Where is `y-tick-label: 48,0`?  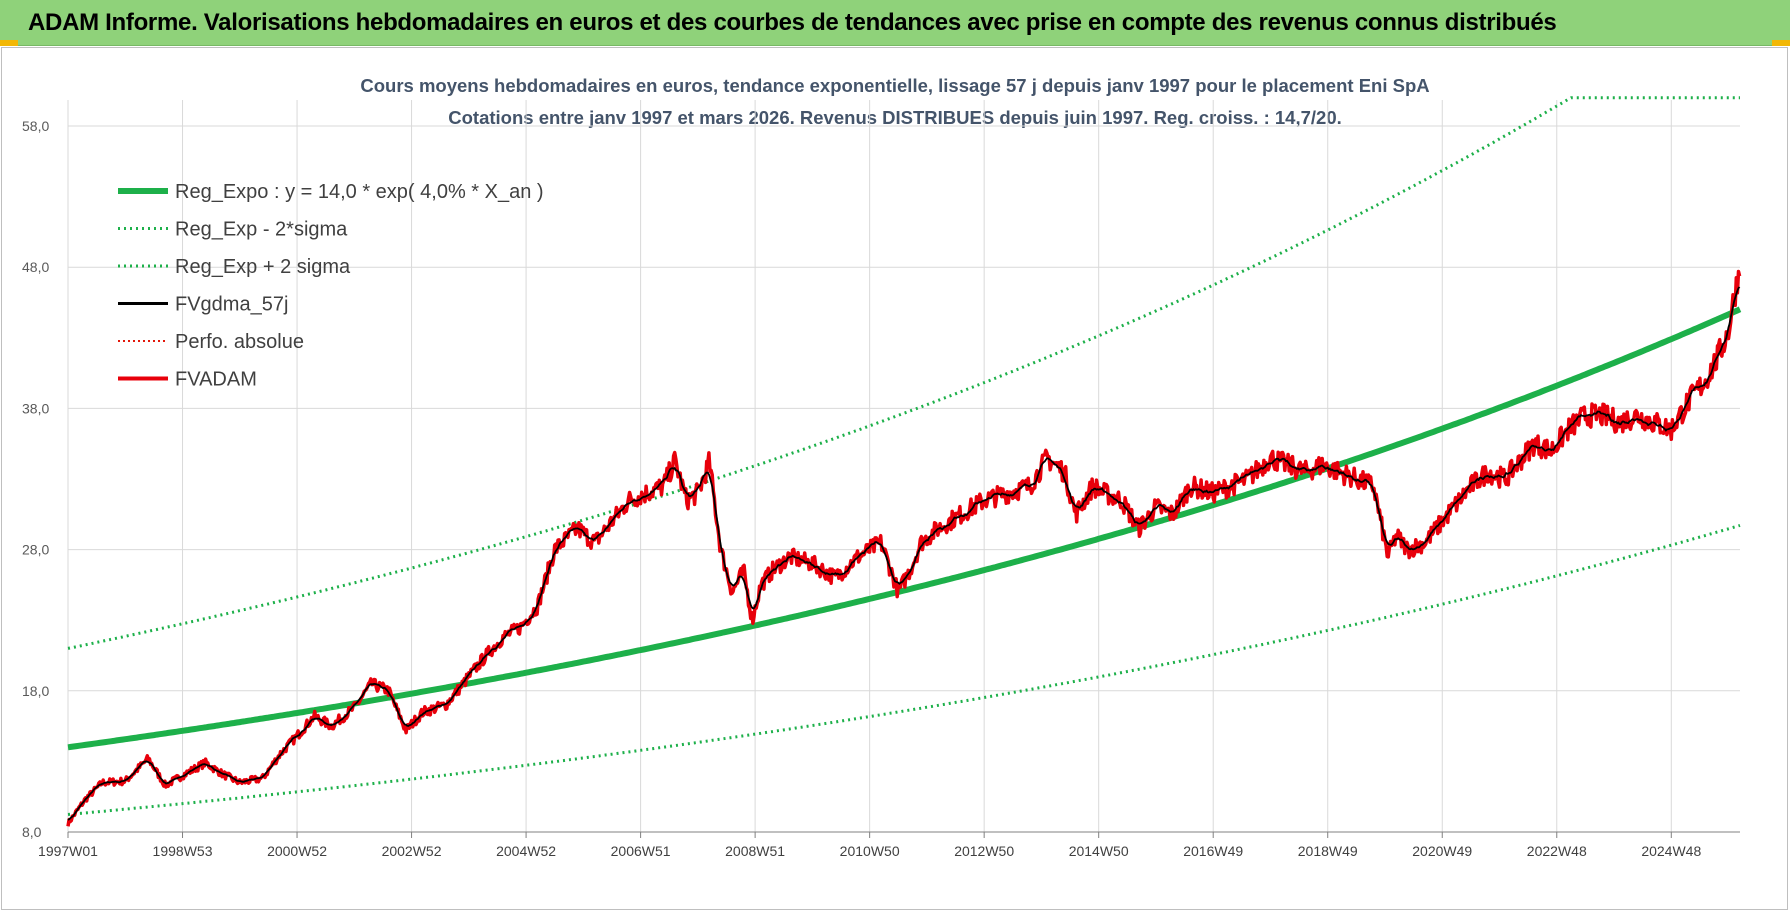 y-tick-label: 48,0 is located at coordinates (35, 267).